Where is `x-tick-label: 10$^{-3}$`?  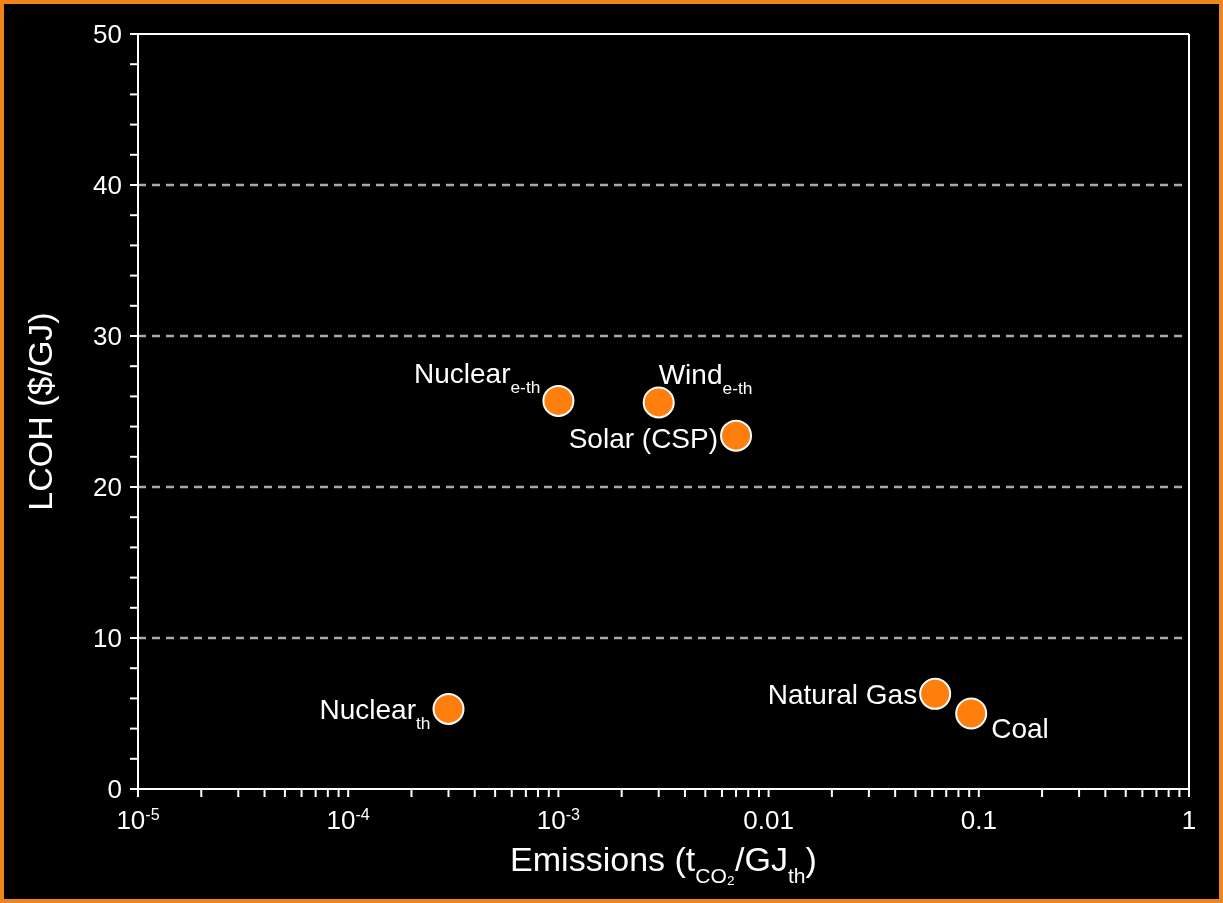 x-tick-label: 10$^{-3}$ is located at coordinates (558, 820).